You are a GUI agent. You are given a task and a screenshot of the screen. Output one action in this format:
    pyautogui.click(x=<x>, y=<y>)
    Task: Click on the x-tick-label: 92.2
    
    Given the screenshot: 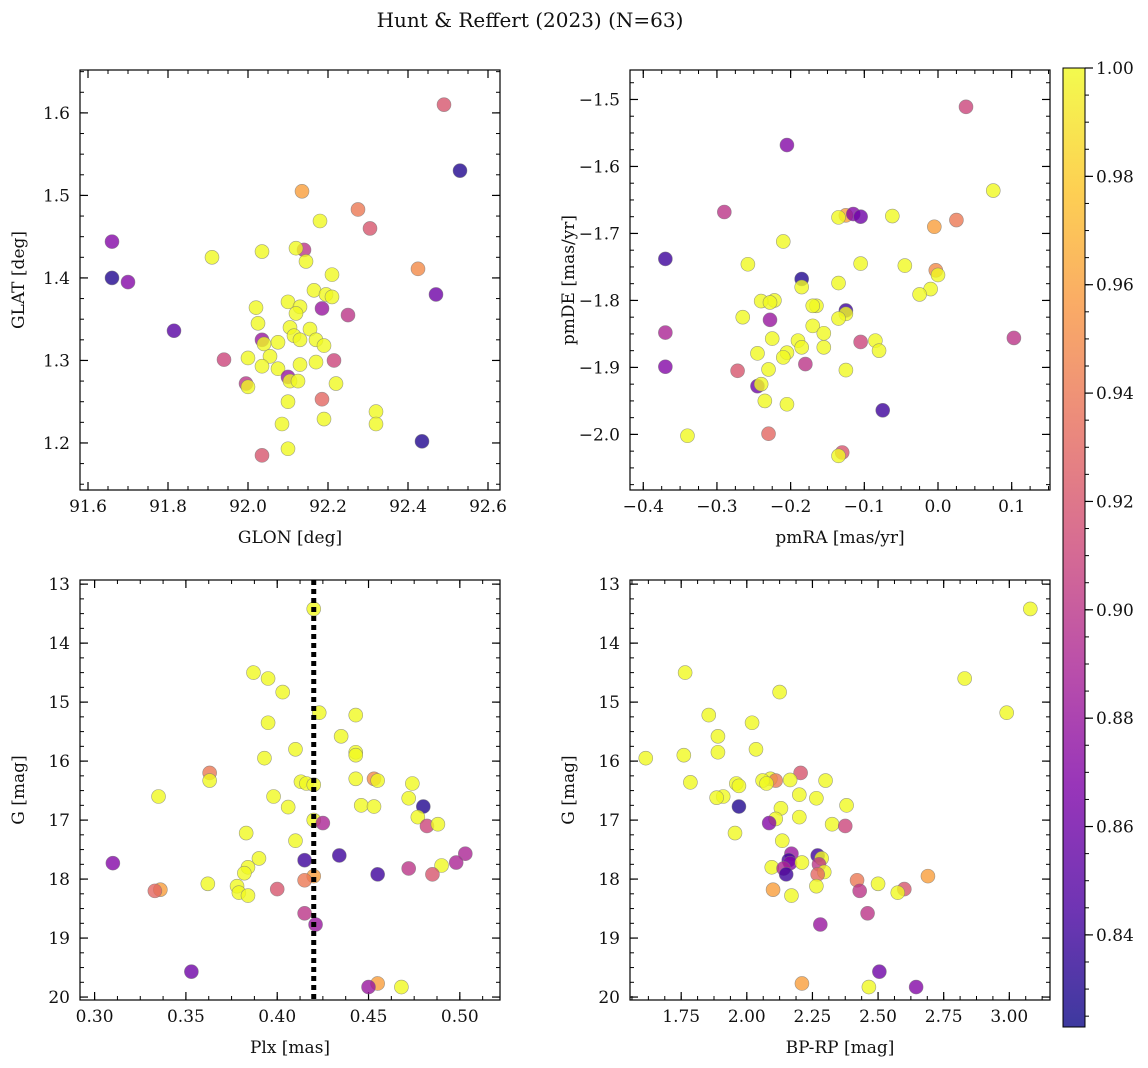 What is the action you would take?
    pyautogui.click(x=328, y=507)
    